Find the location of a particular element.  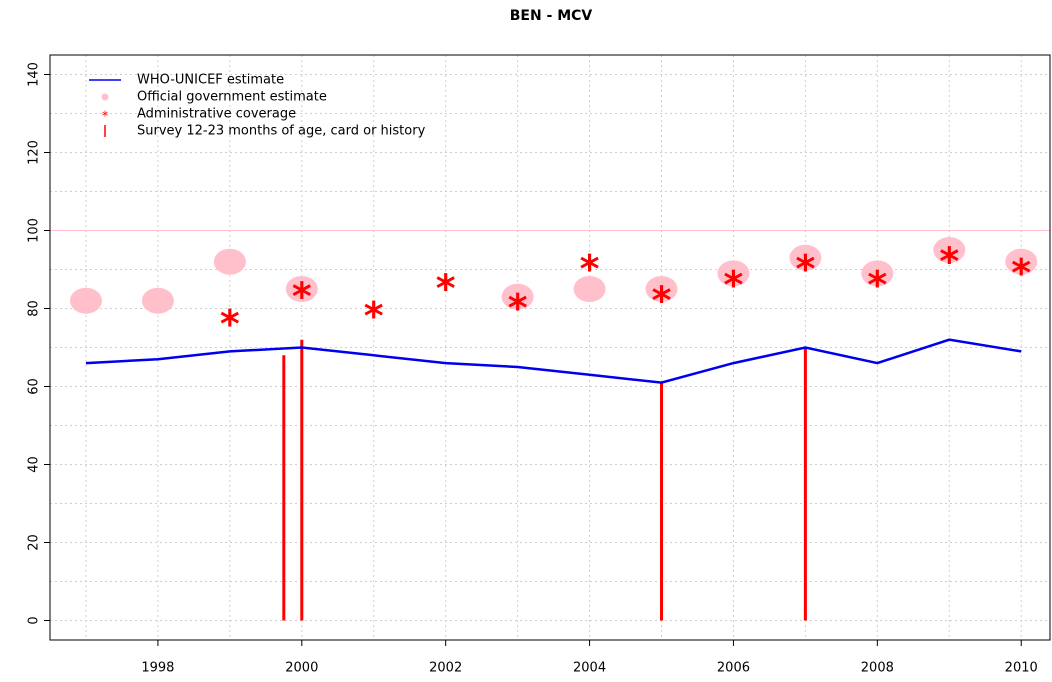

line-series is located at coordinates (553, 361).